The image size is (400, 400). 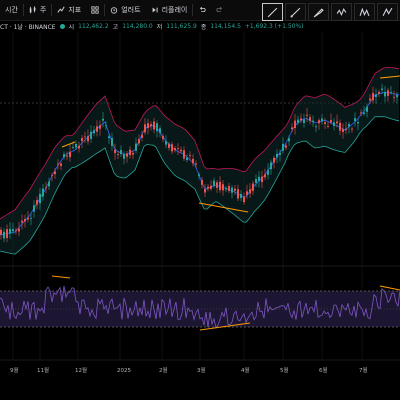 What do you see at coordinates (220, 10) in the screenshot?
I see `redo-button` at bounding box center [220, 10].